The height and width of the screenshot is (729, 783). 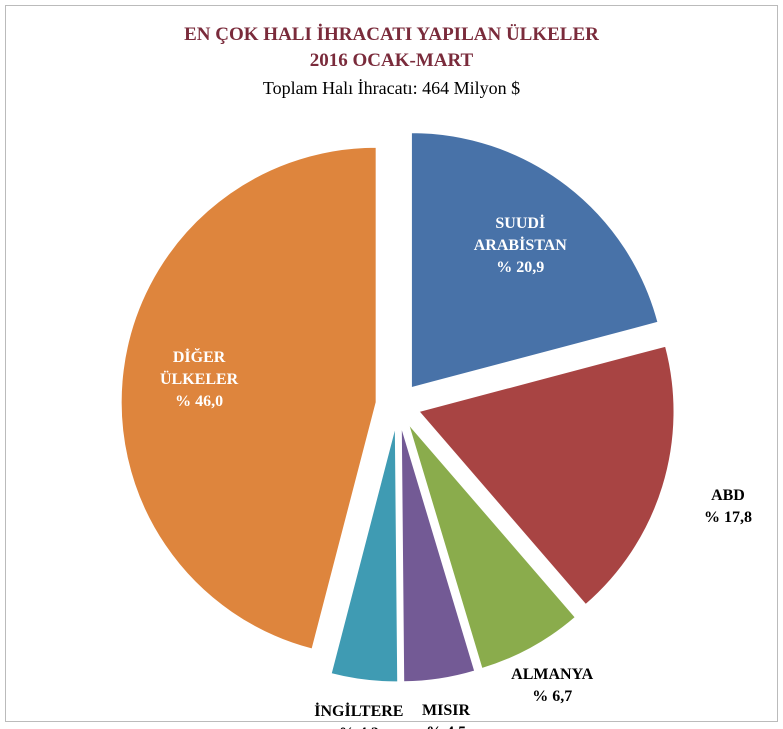 I want to click on slice-label: SUUDİ ARABİSTAN % 20,9, so click(x=520, y=246).